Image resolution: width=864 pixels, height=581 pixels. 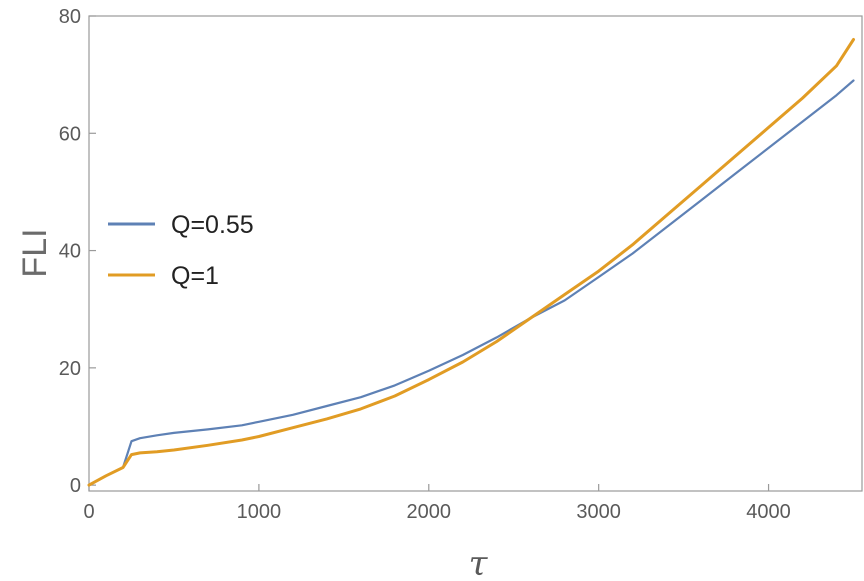 What do you see at coordinates (70, 17) in the screenshot?
I see `y-tick-label: 80` at bounding box center [70, 17].